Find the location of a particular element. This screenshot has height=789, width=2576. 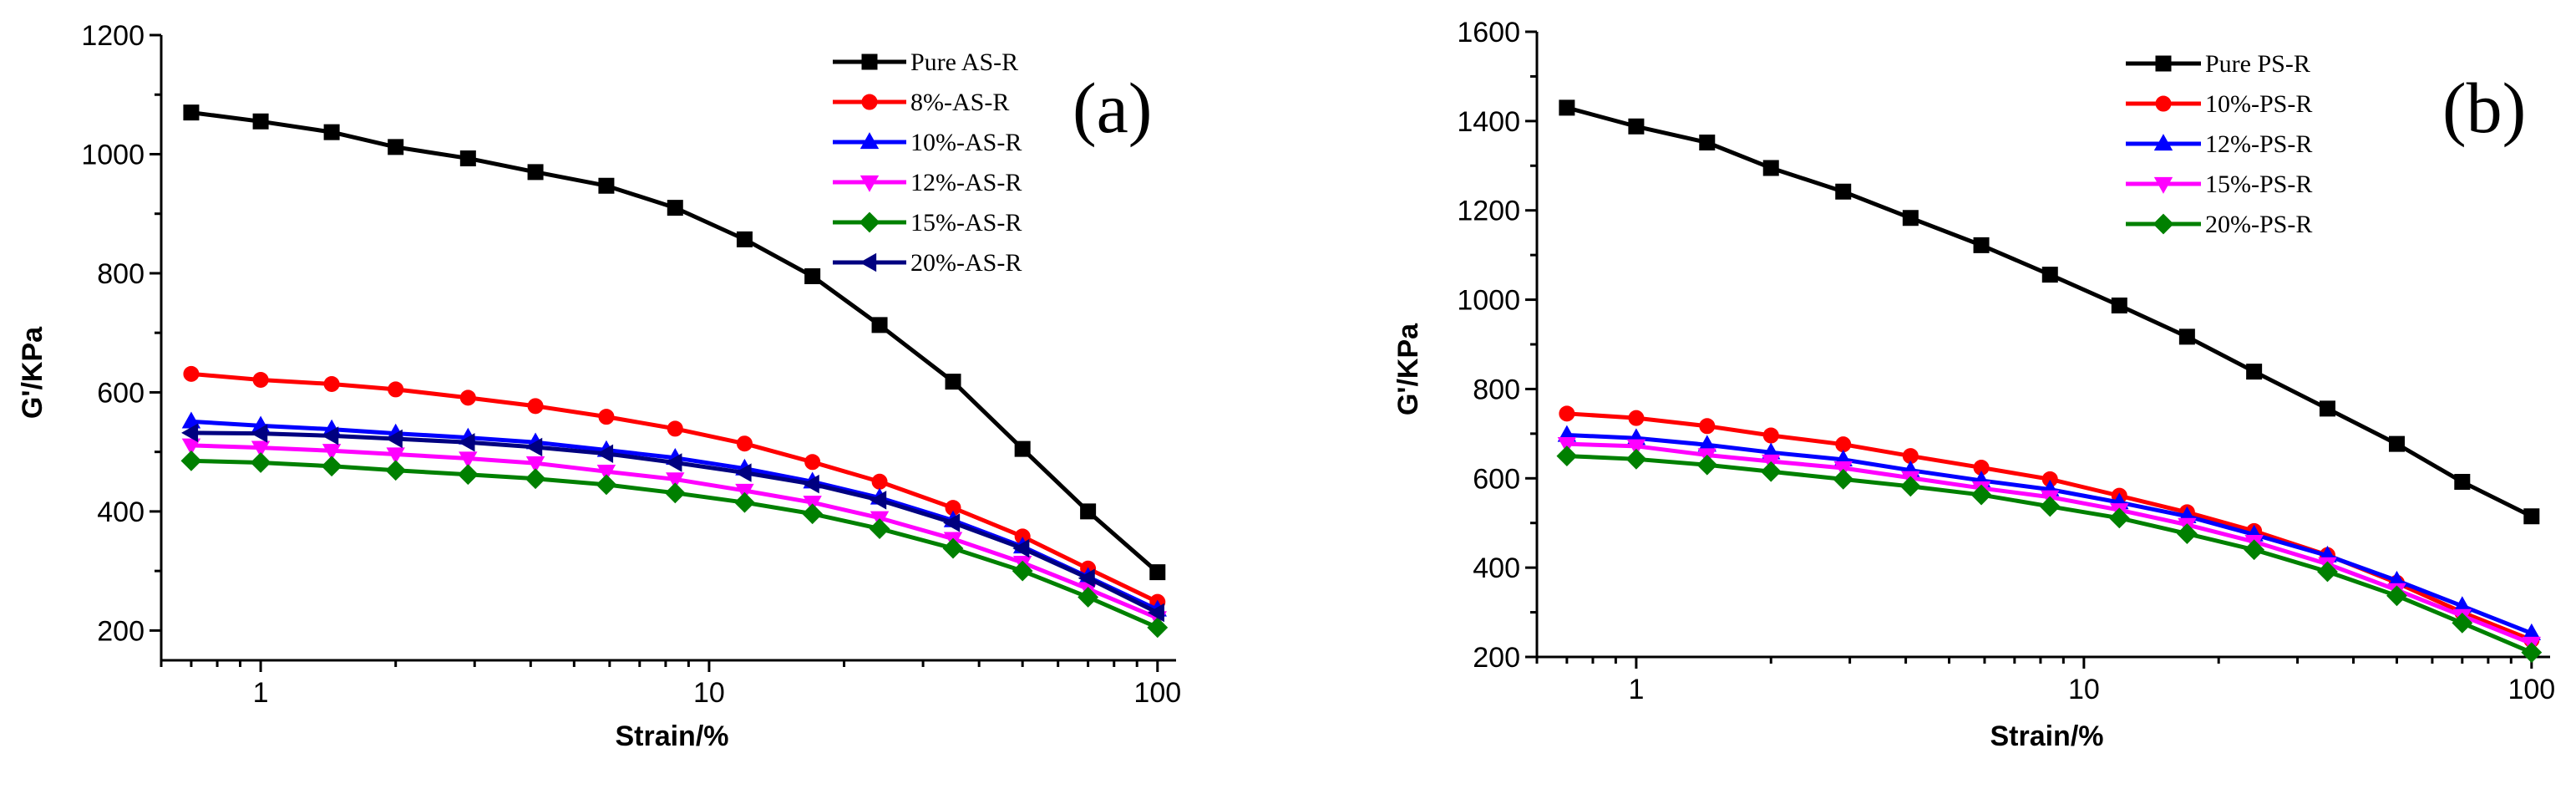

x-tick-label: 100 is located at coordinates (1157, 693).